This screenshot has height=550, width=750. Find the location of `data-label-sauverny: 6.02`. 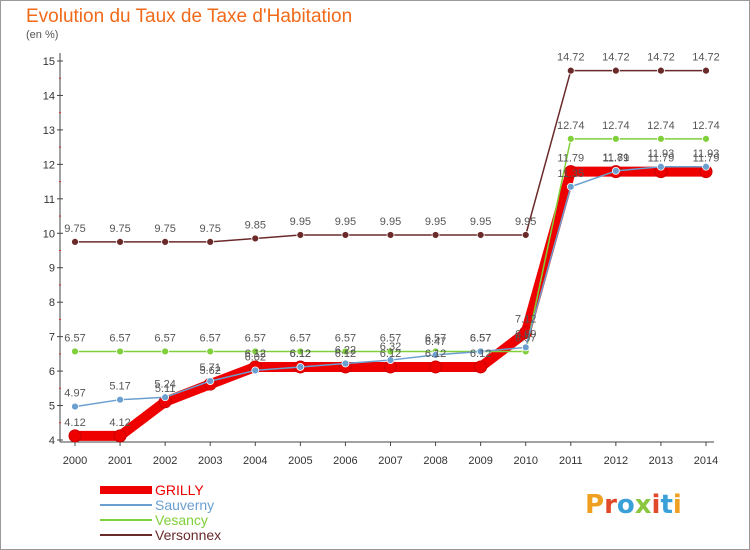

data-label-sauverny: 6.02 is located at coordinates (255, 357).